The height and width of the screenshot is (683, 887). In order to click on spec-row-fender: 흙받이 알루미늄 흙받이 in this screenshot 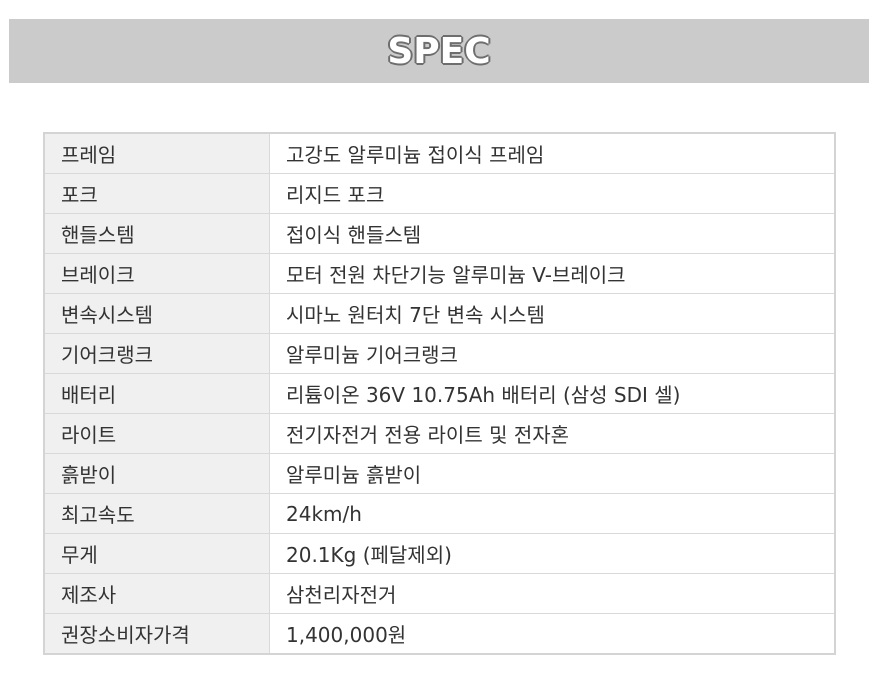, I will do `click(439, 473)`.